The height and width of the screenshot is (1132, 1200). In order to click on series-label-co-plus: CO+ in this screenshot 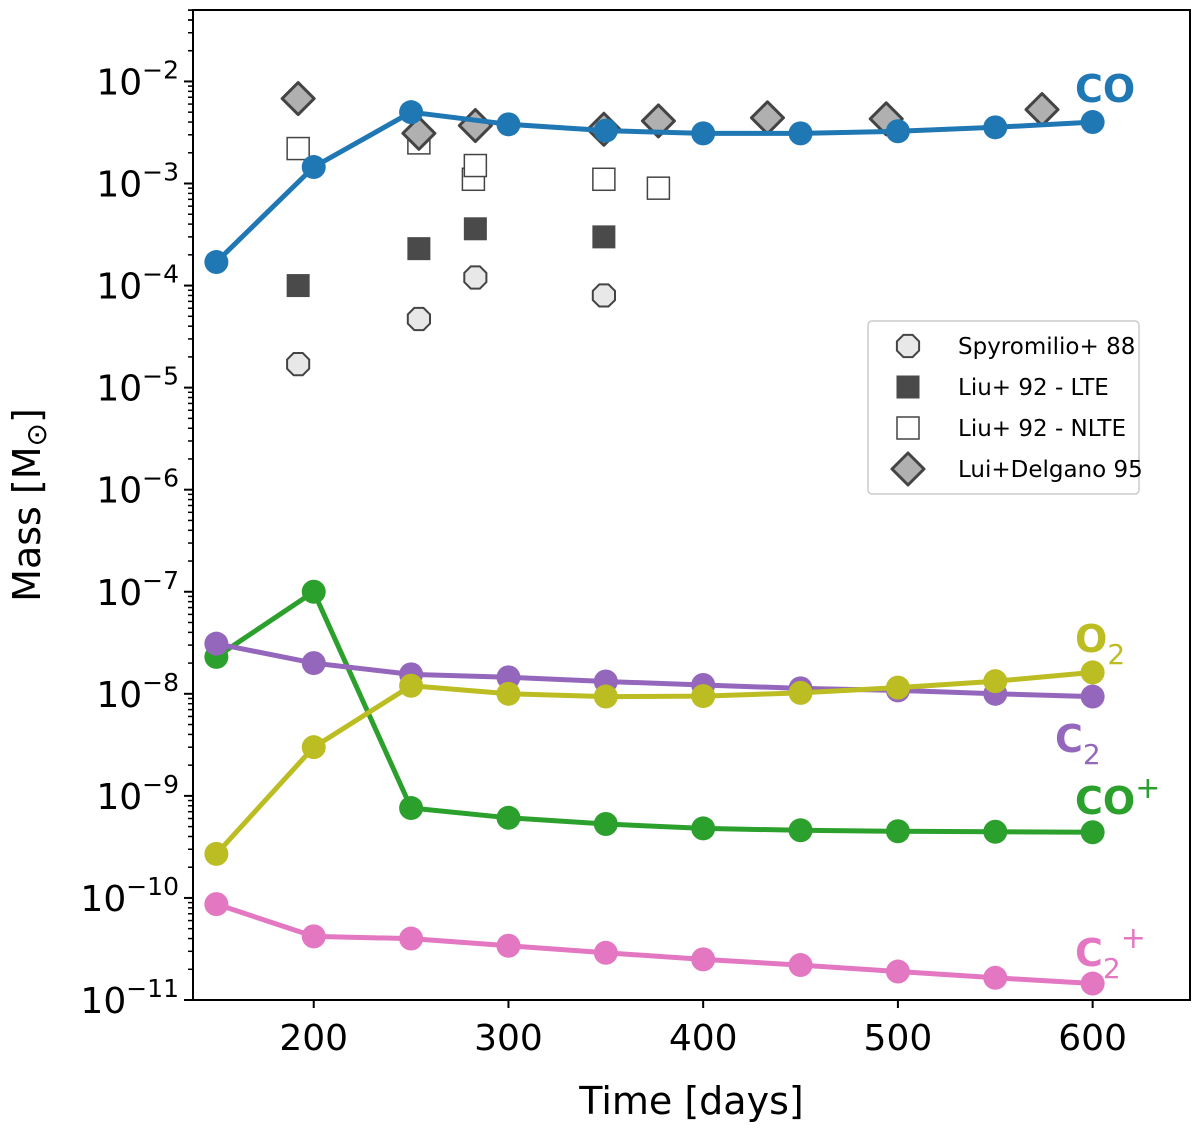, I will do `click(1117, 797)`.